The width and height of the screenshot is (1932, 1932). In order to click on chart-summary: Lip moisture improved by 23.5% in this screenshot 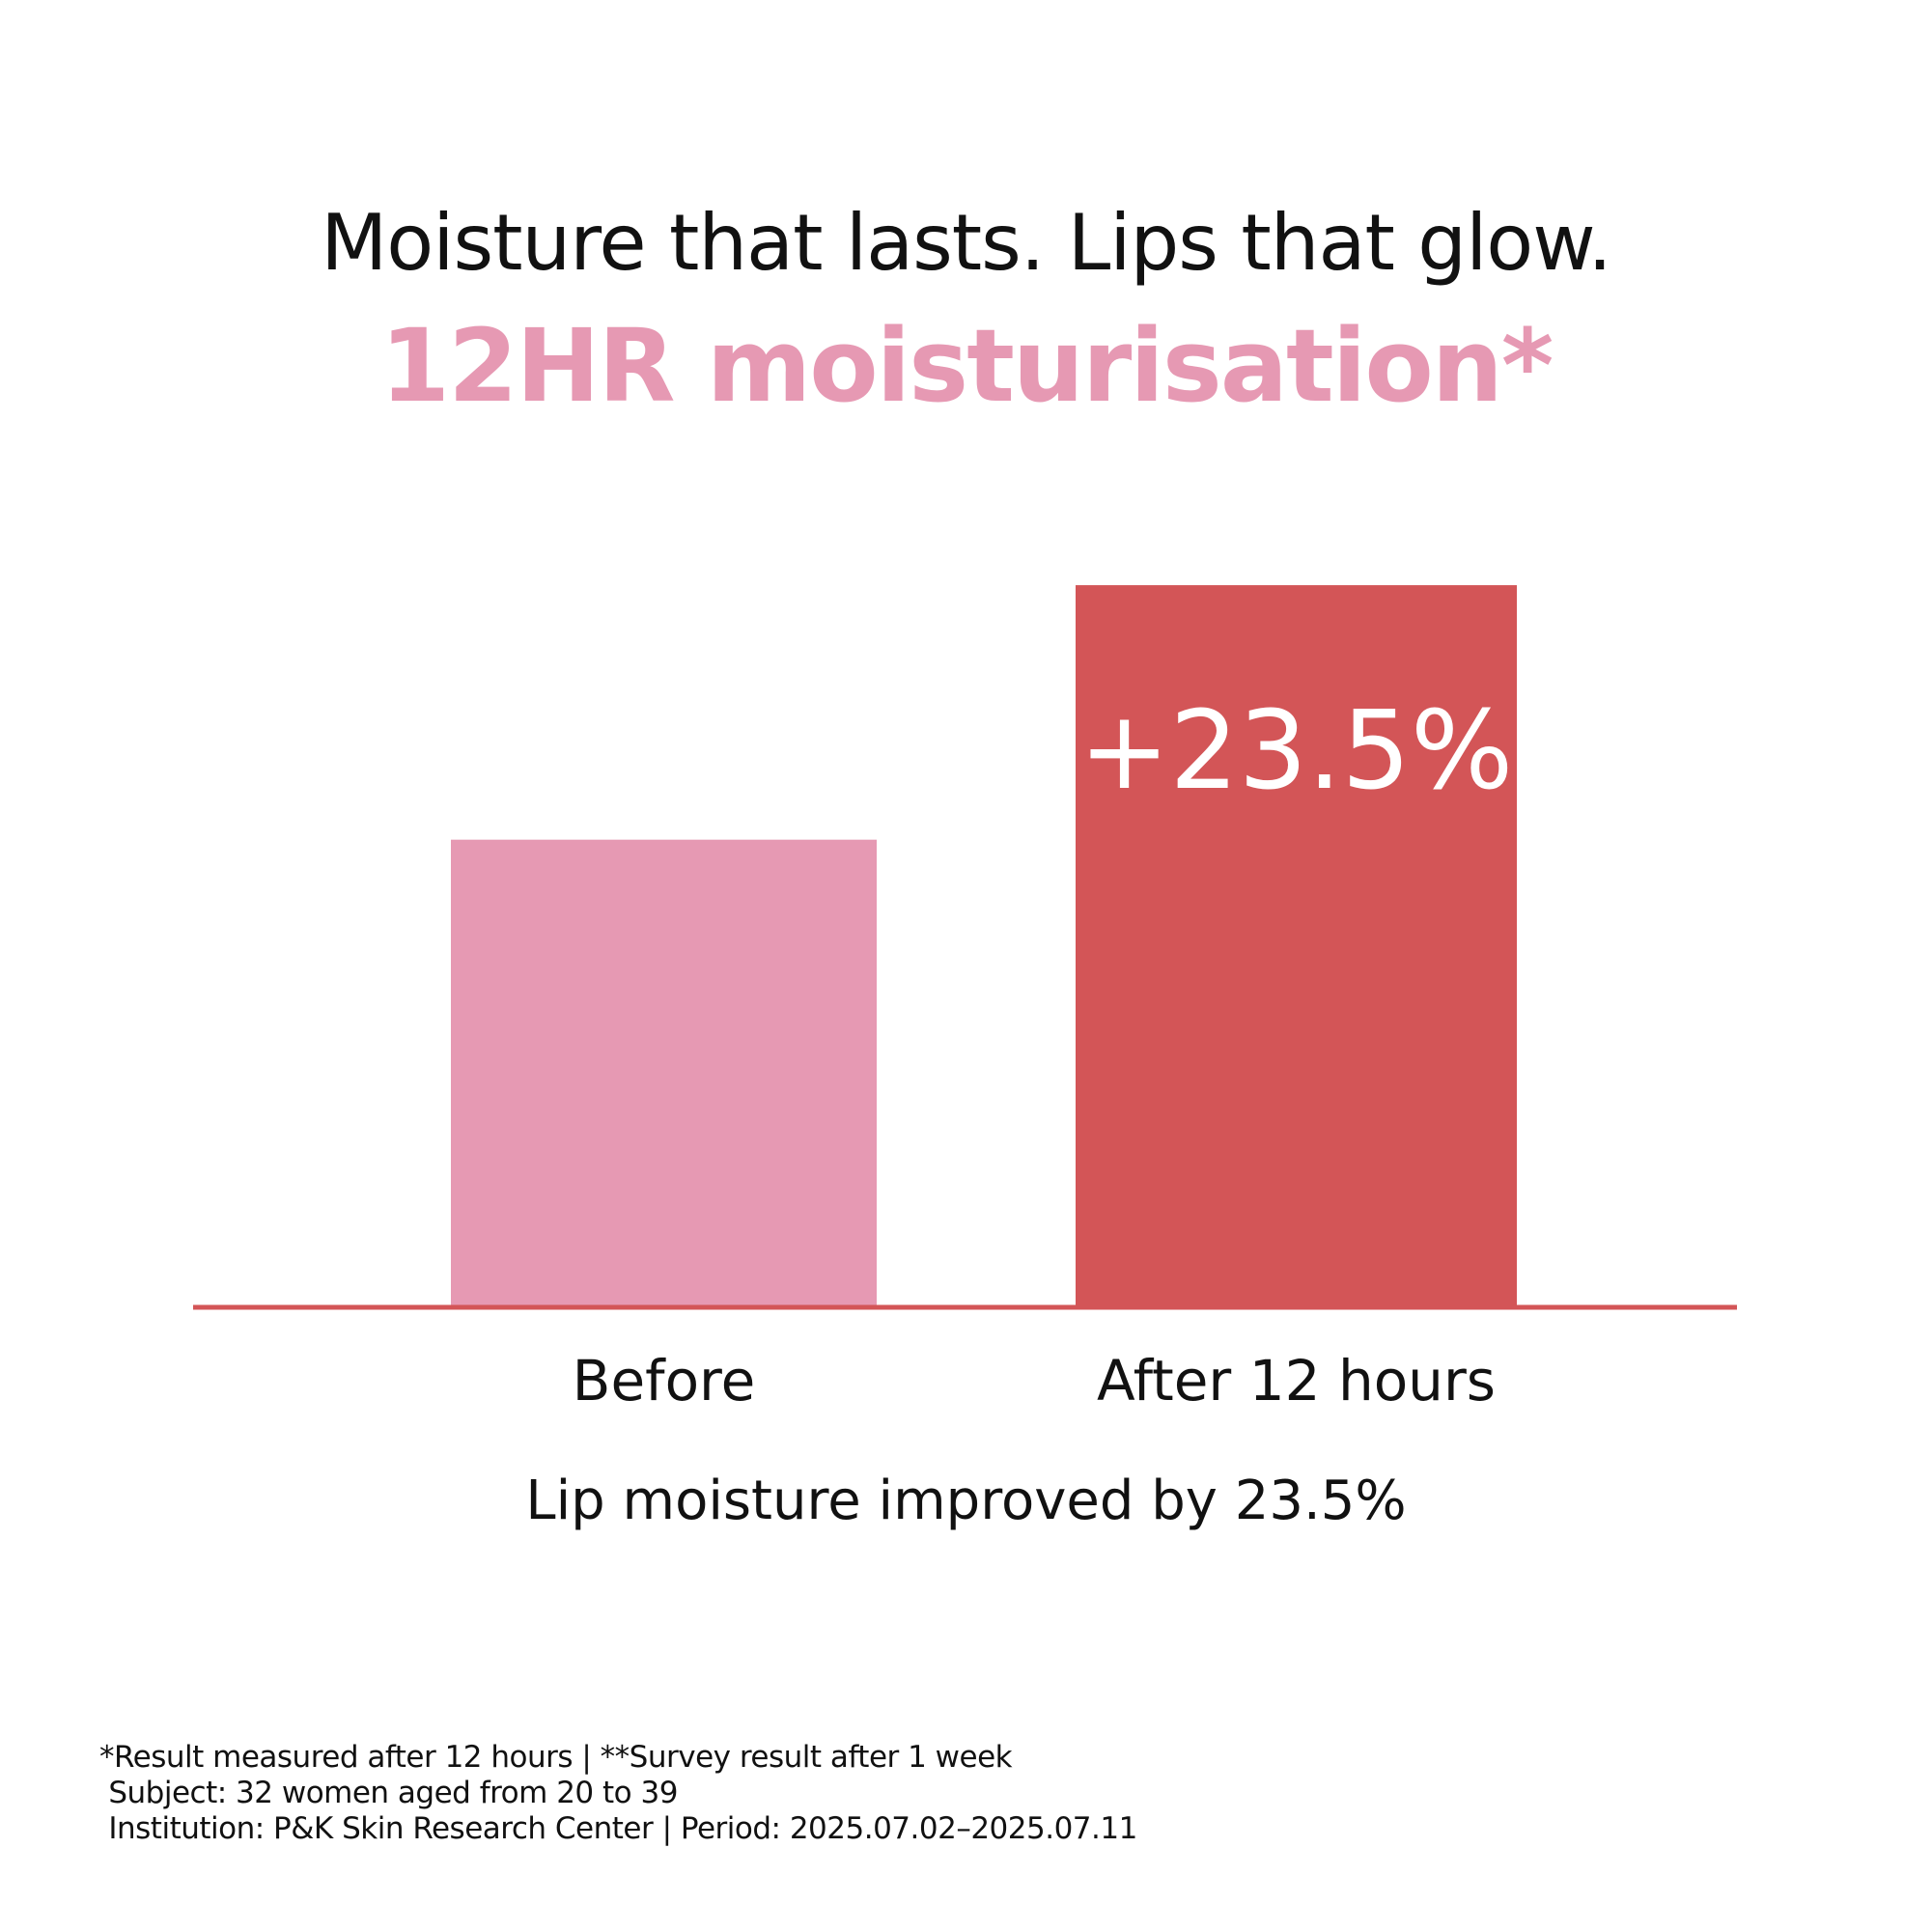, I will do `click(966, 1501)`.